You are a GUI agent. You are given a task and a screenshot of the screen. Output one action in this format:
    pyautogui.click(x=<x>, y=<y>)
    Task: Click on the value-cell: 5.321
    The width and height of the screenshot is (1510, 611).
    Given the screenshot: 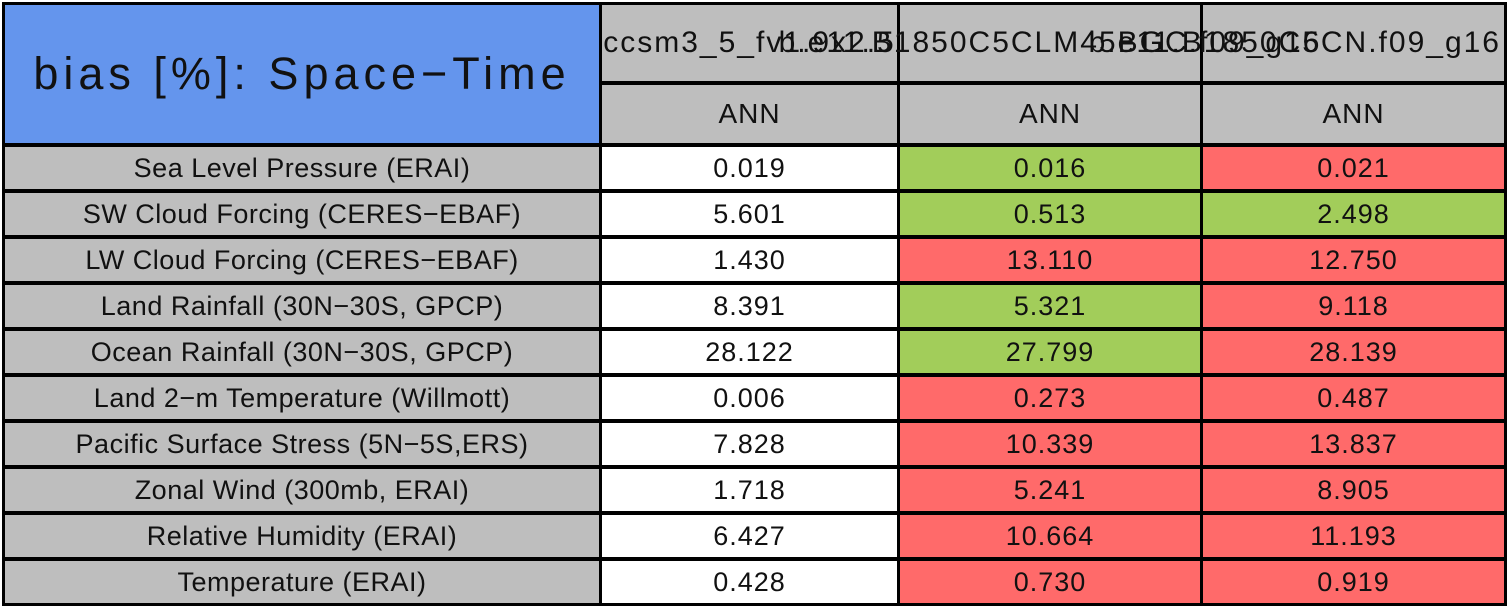 What is the action you would take?
    pyautogui.click(x=1050, y=306)
    